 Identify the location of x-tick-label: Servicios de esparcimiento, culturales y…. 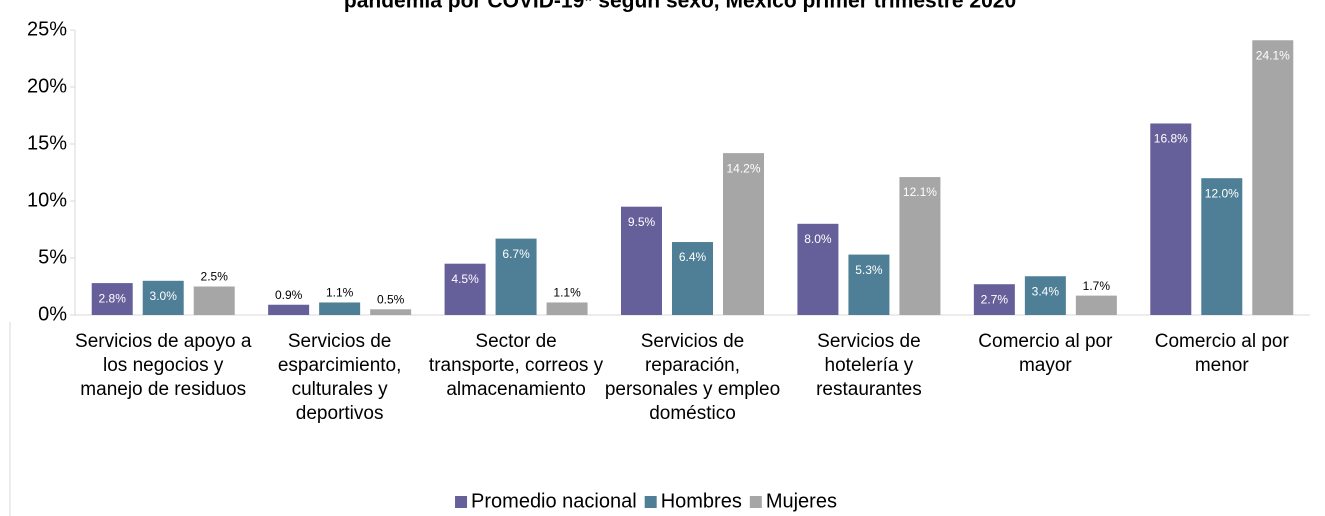
(339, 377).